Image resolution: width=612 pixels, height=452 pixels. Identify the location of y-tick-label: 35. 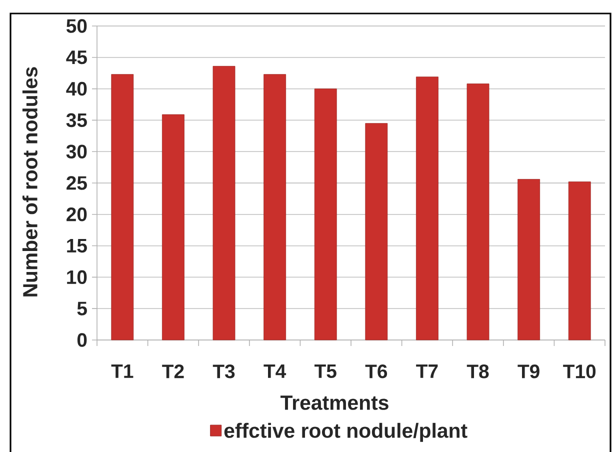
(76, 120).